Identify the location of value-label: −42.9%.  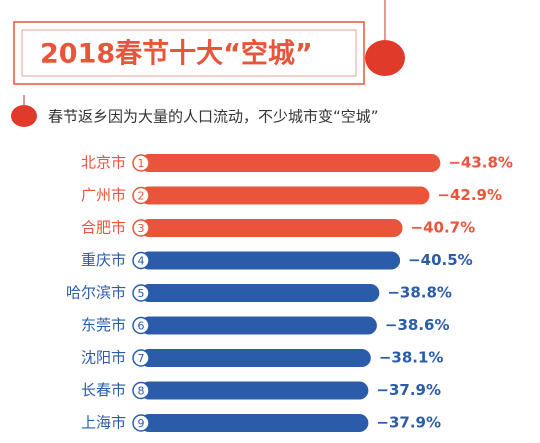
(469, 195).